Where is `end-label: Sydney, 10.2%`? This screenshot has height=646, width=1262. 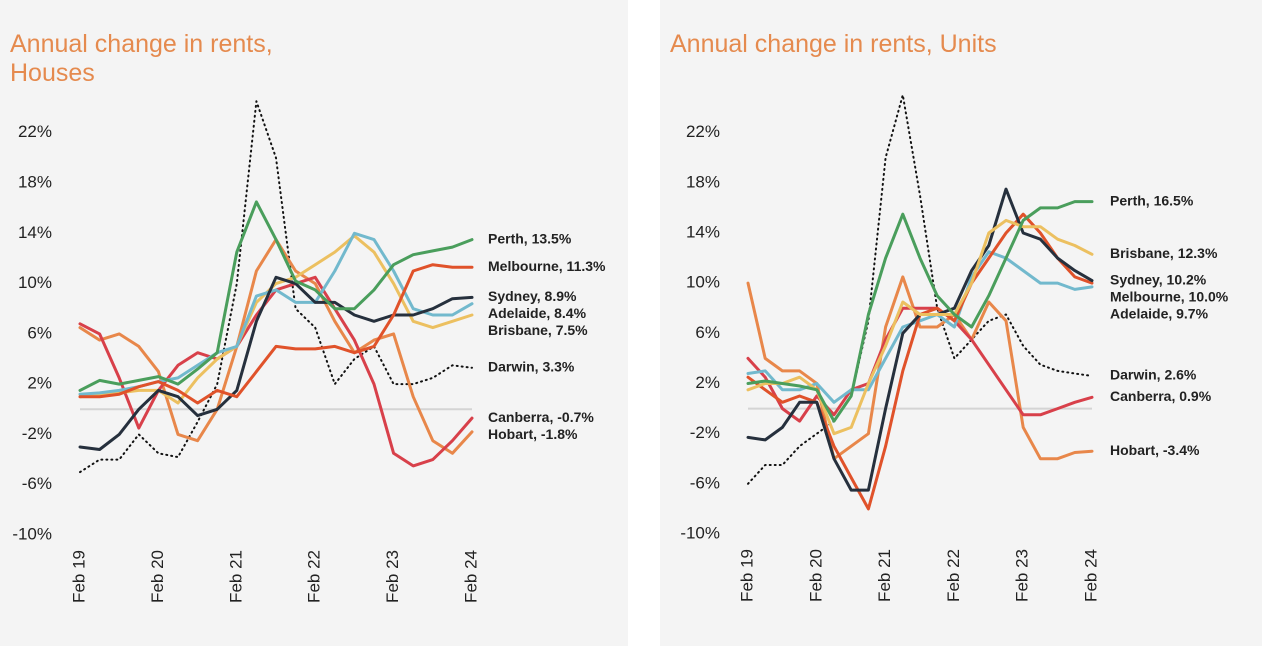
end-label: Sydney, 10.2% is located at coordinates (1158, 279).